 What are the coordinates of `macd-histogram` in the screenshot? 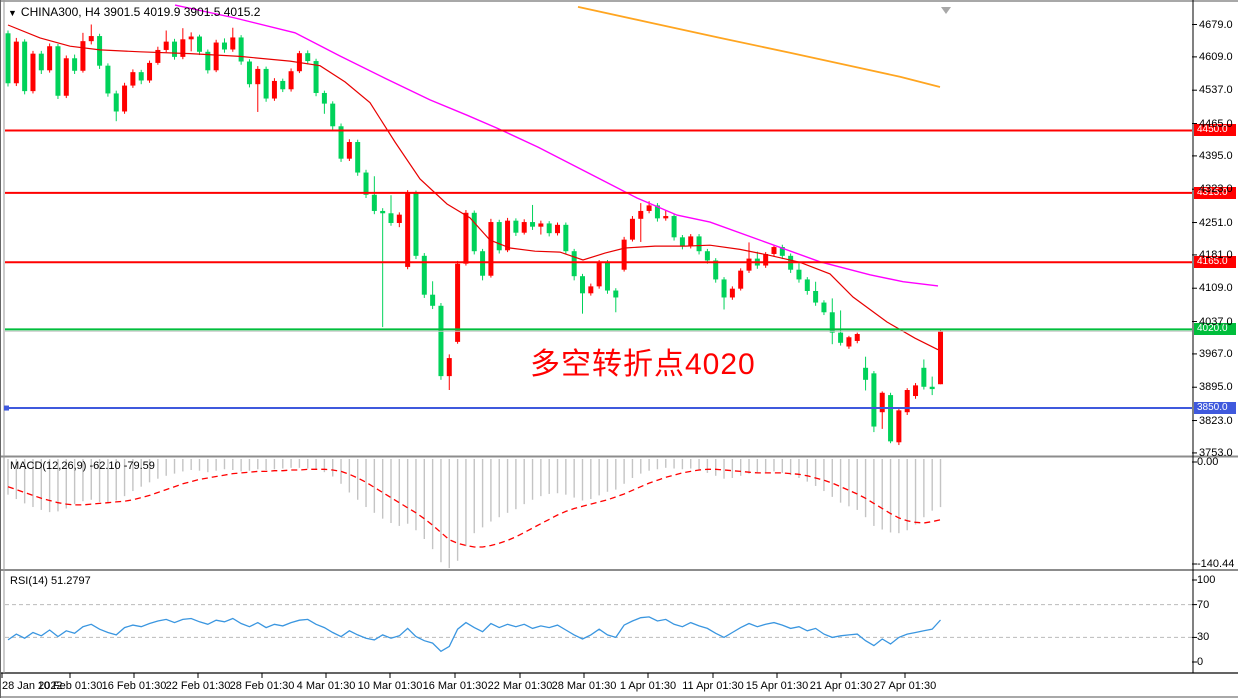 It's located at (474, 514).